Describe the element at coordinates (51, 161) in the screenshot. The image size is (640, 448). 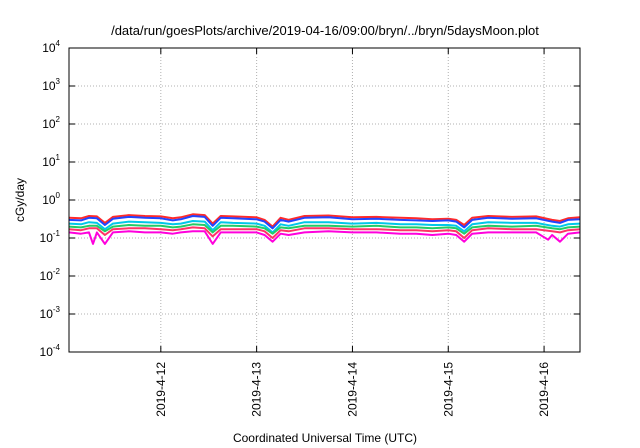
I see `y-tick-label: 10¹` at that location.